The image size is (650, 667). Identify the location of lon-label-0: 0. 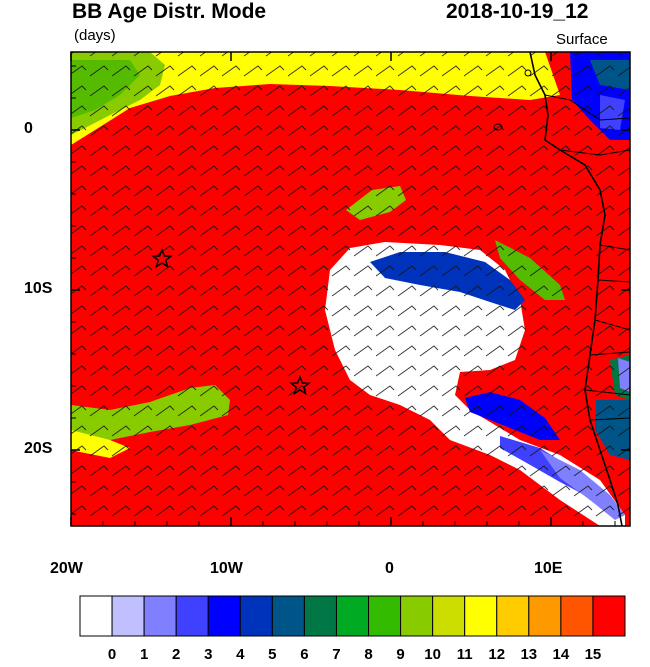
(389, 568).